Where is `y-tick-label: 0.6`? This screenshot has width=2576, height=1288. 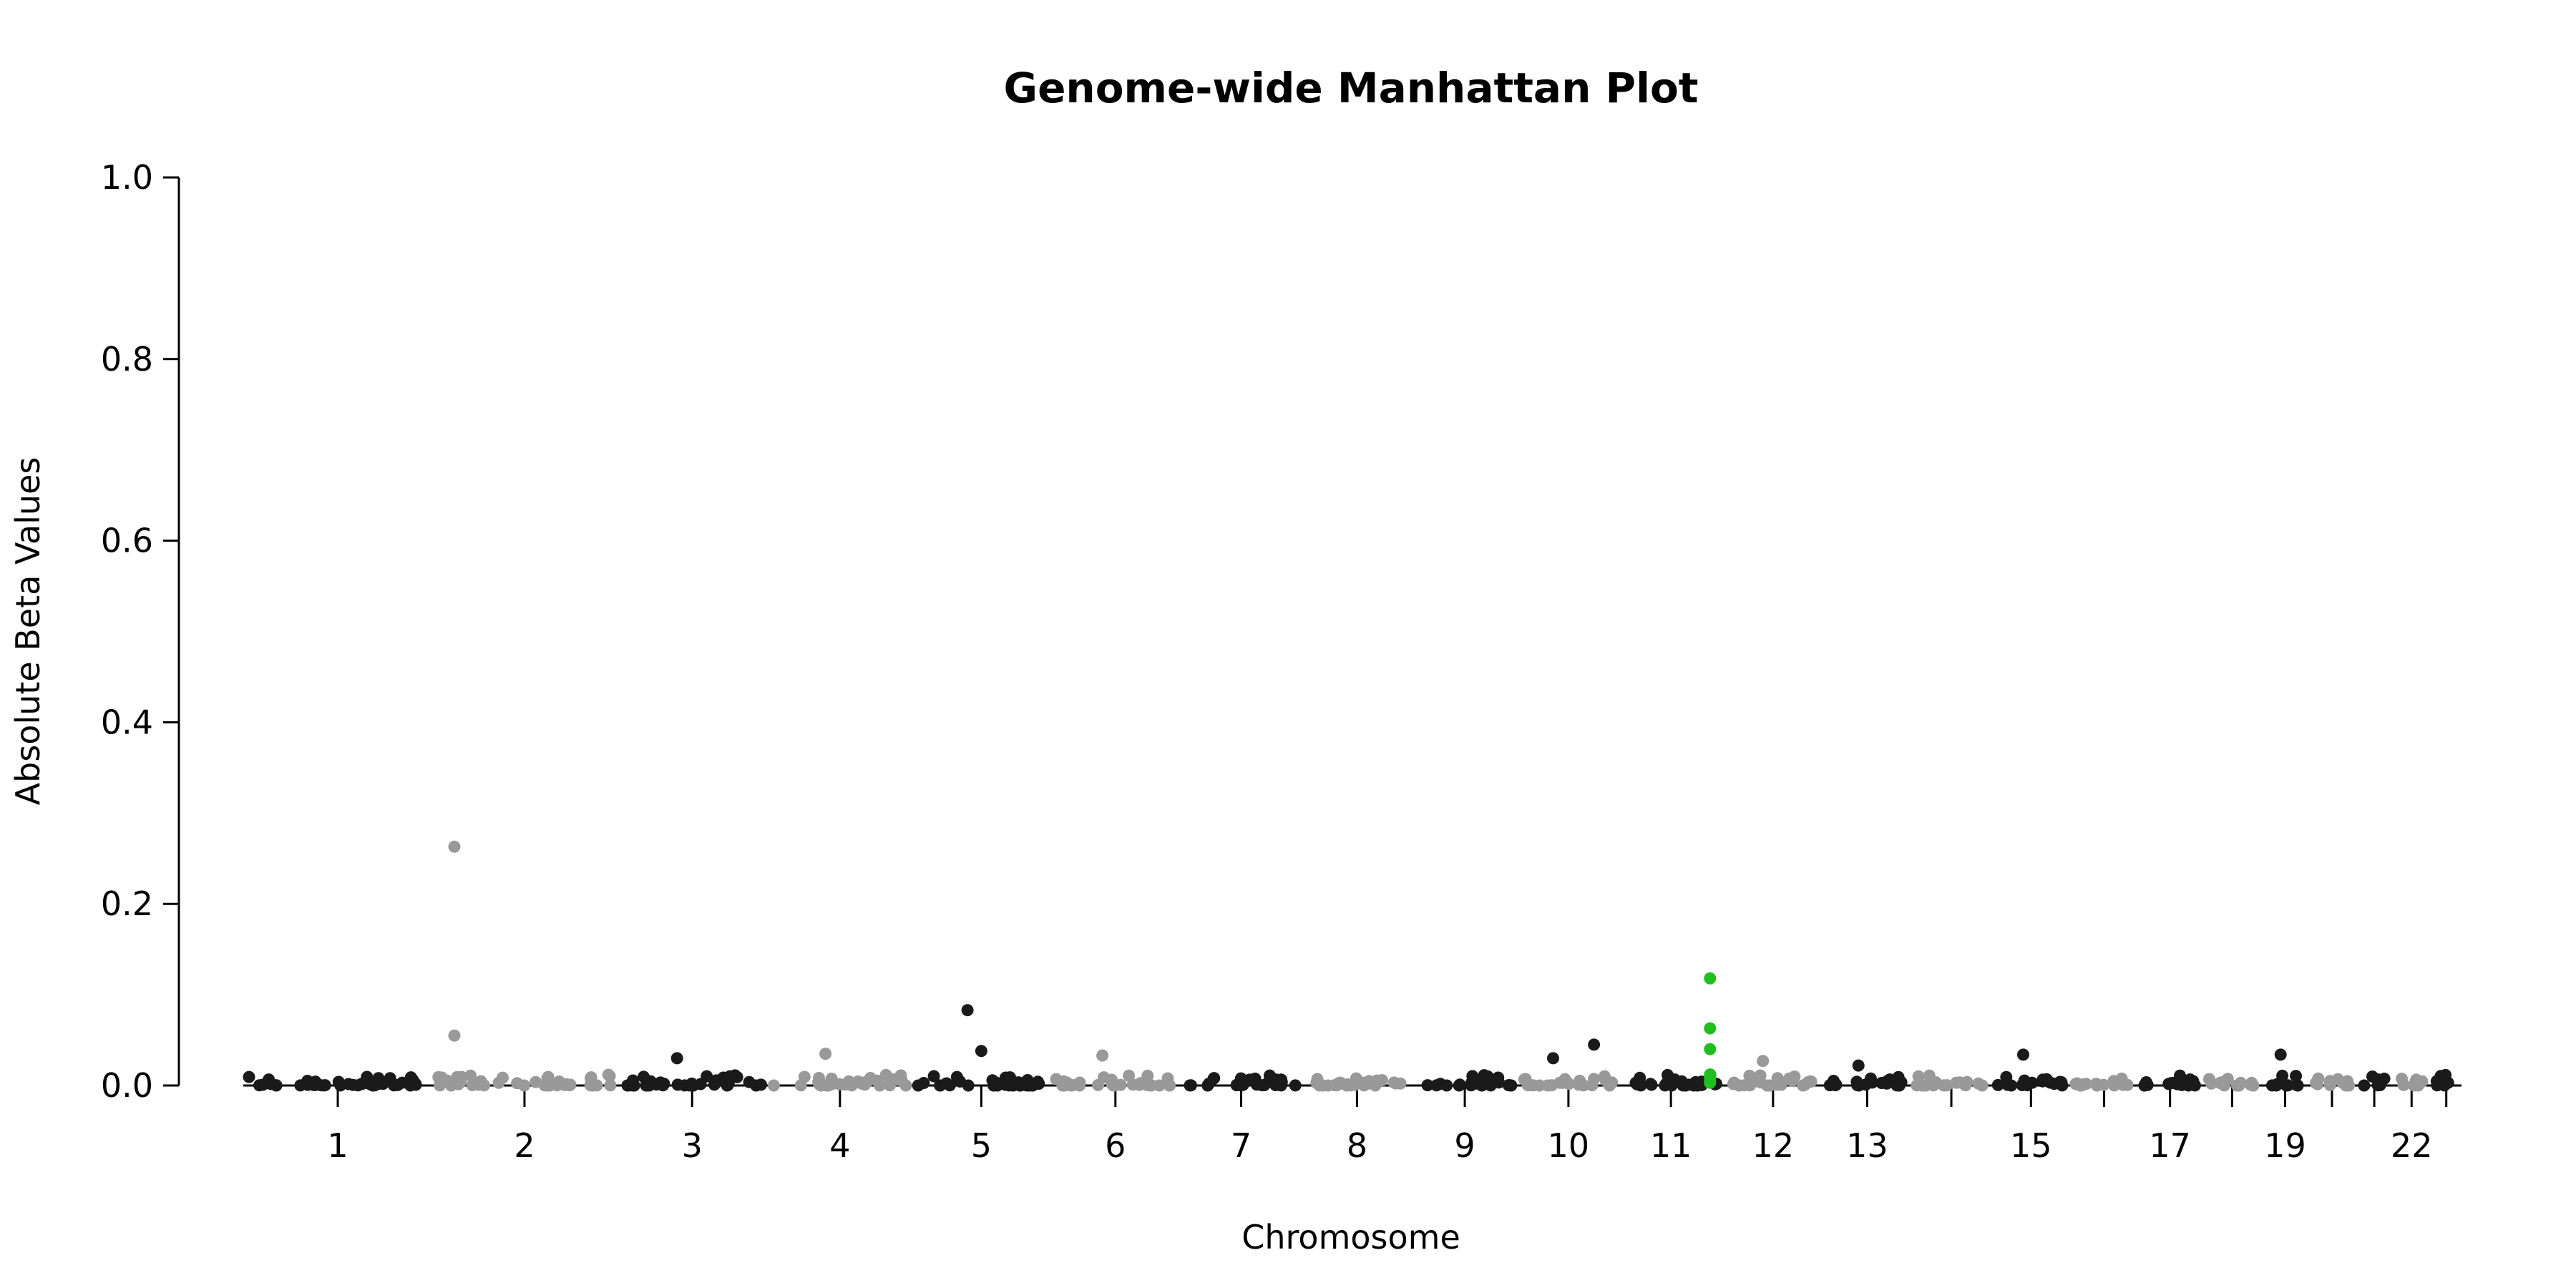
y-tick-label: 0.6 is located at coordinates (127, 541).